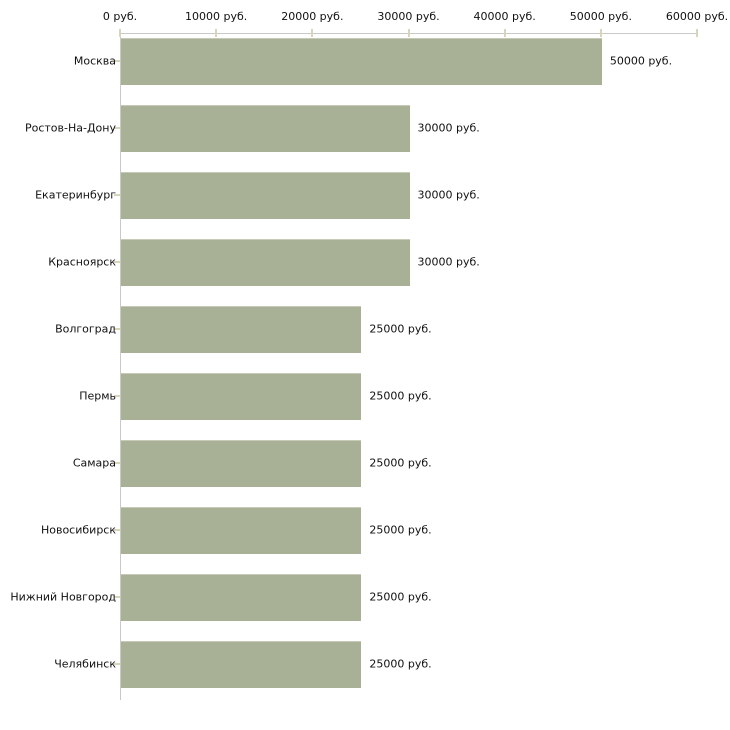  Describe the element at coordinates (120, 366) in the screenshot. I see `y-axis-line` at that location.